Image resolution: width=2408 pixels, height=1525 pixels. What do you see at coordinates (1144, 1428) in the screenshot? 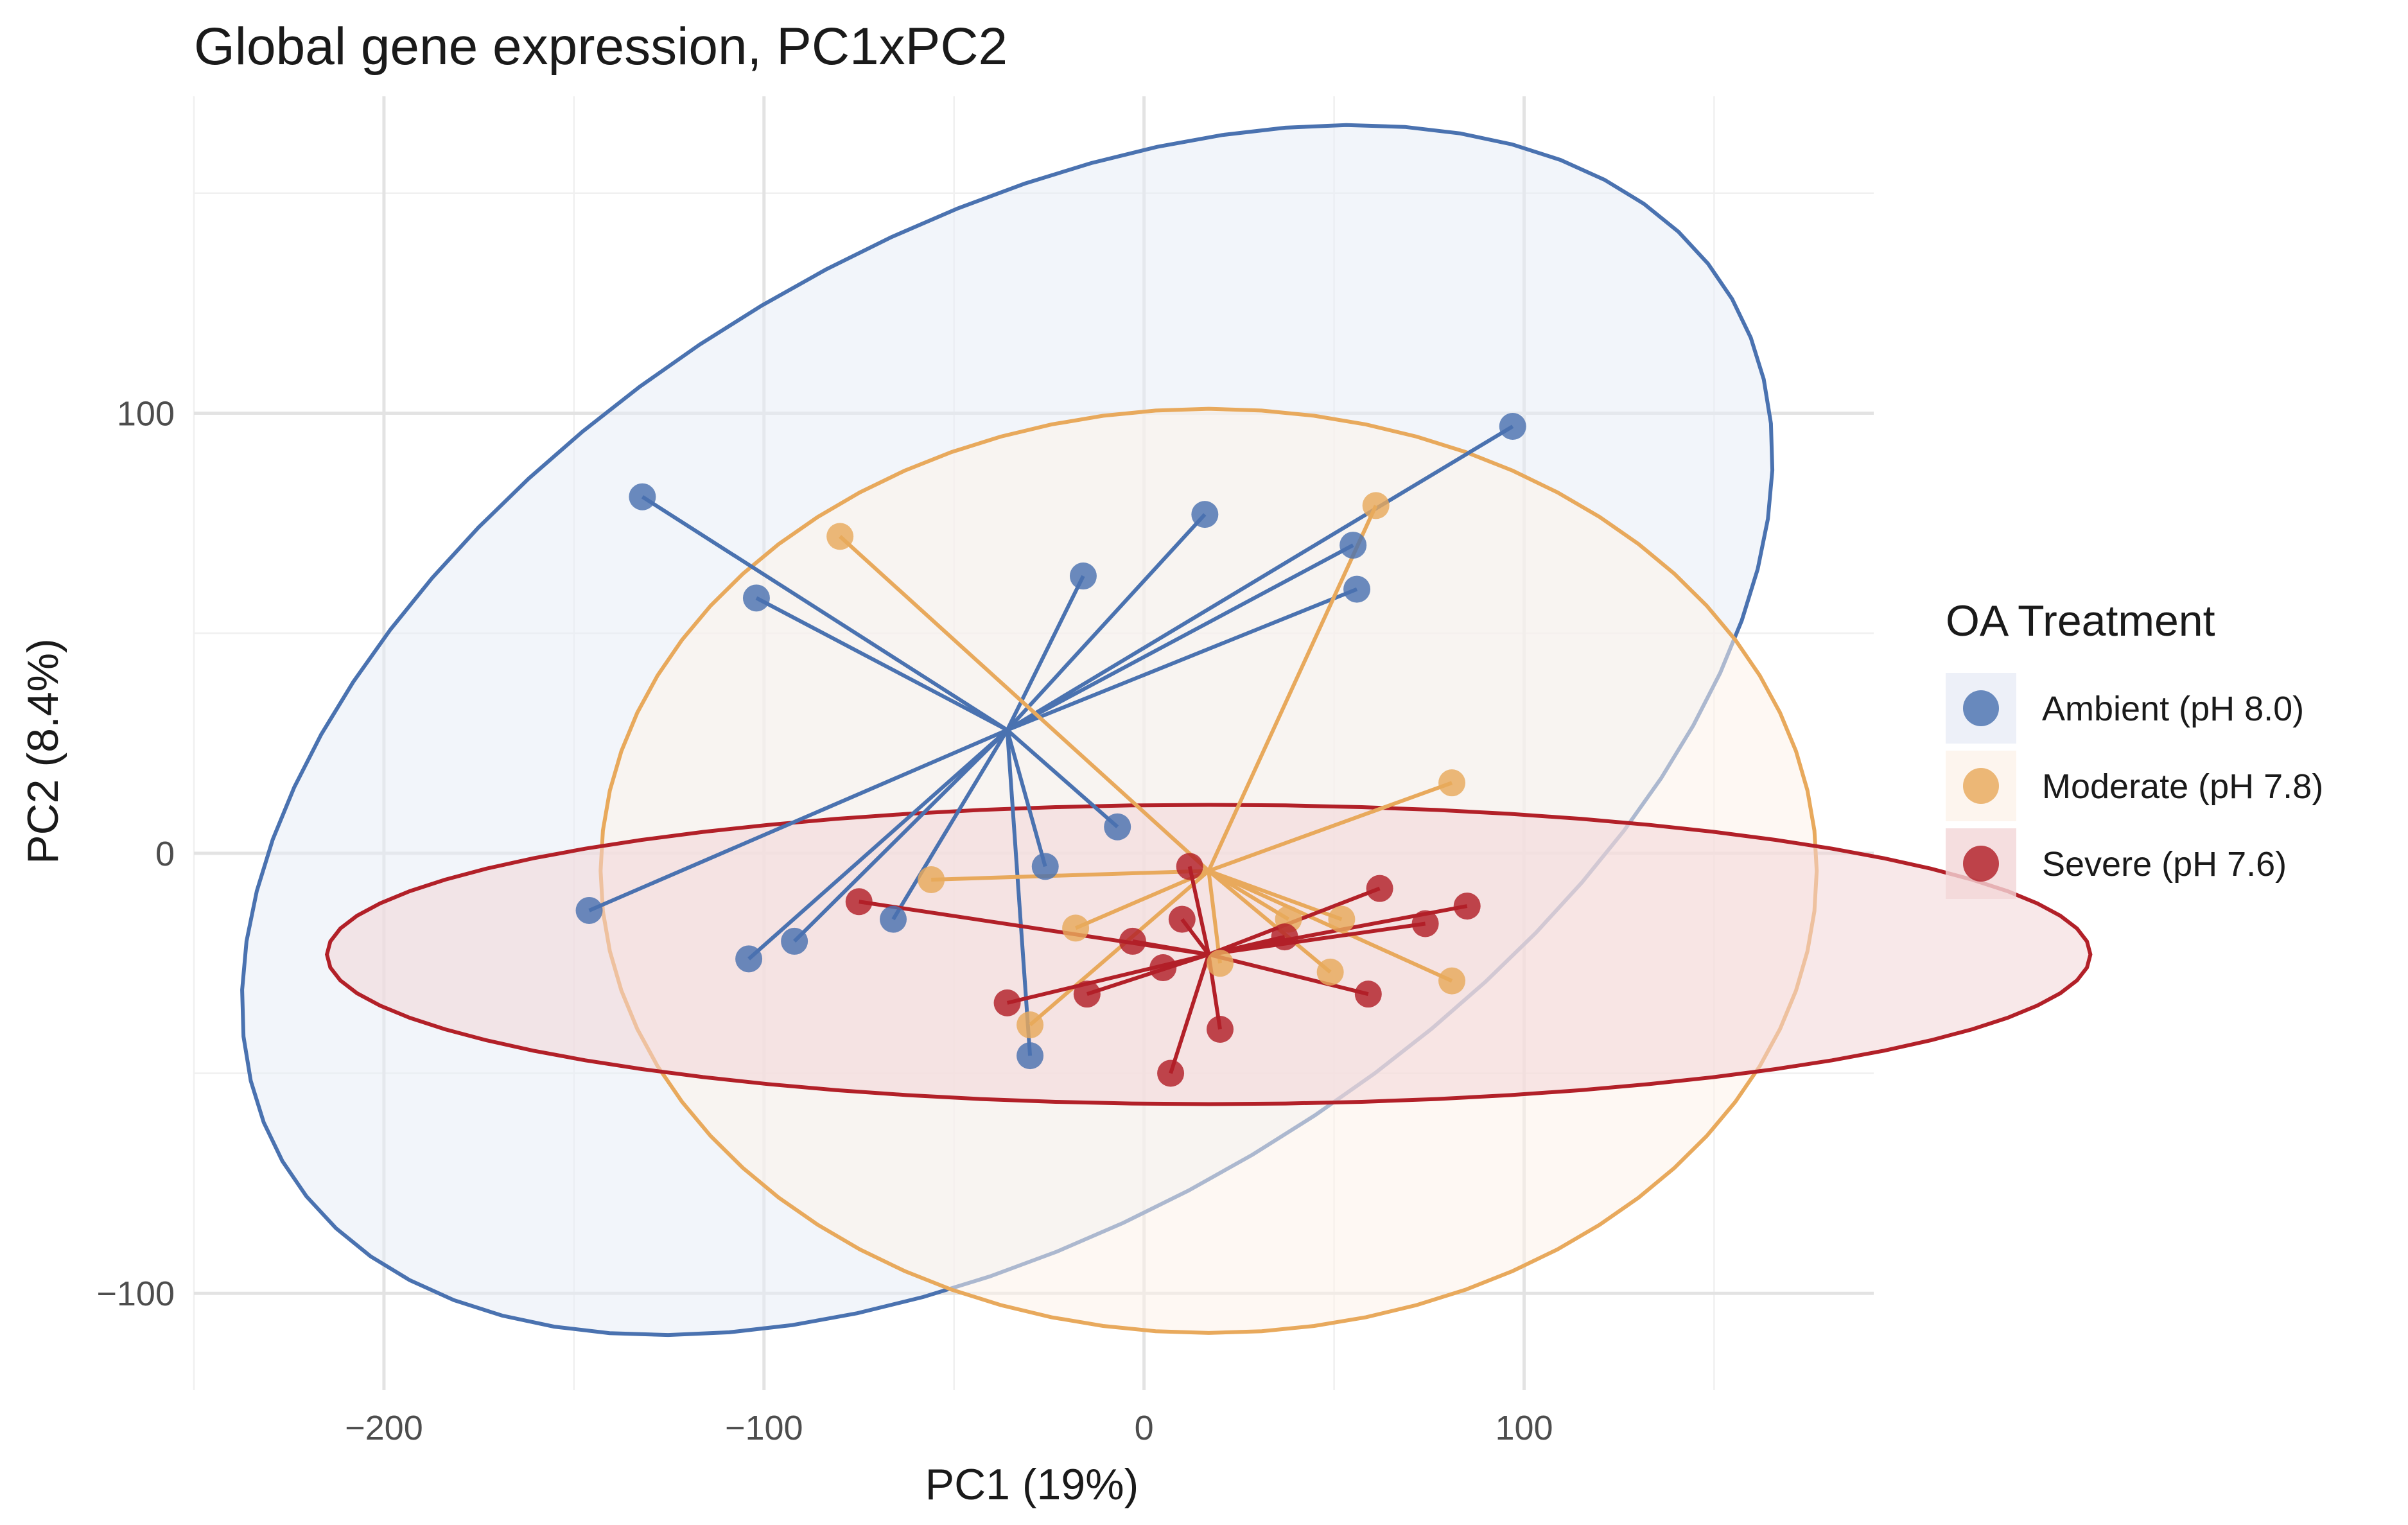
I see `x-tick-label: 0` at bounding box center [1144, 1428].